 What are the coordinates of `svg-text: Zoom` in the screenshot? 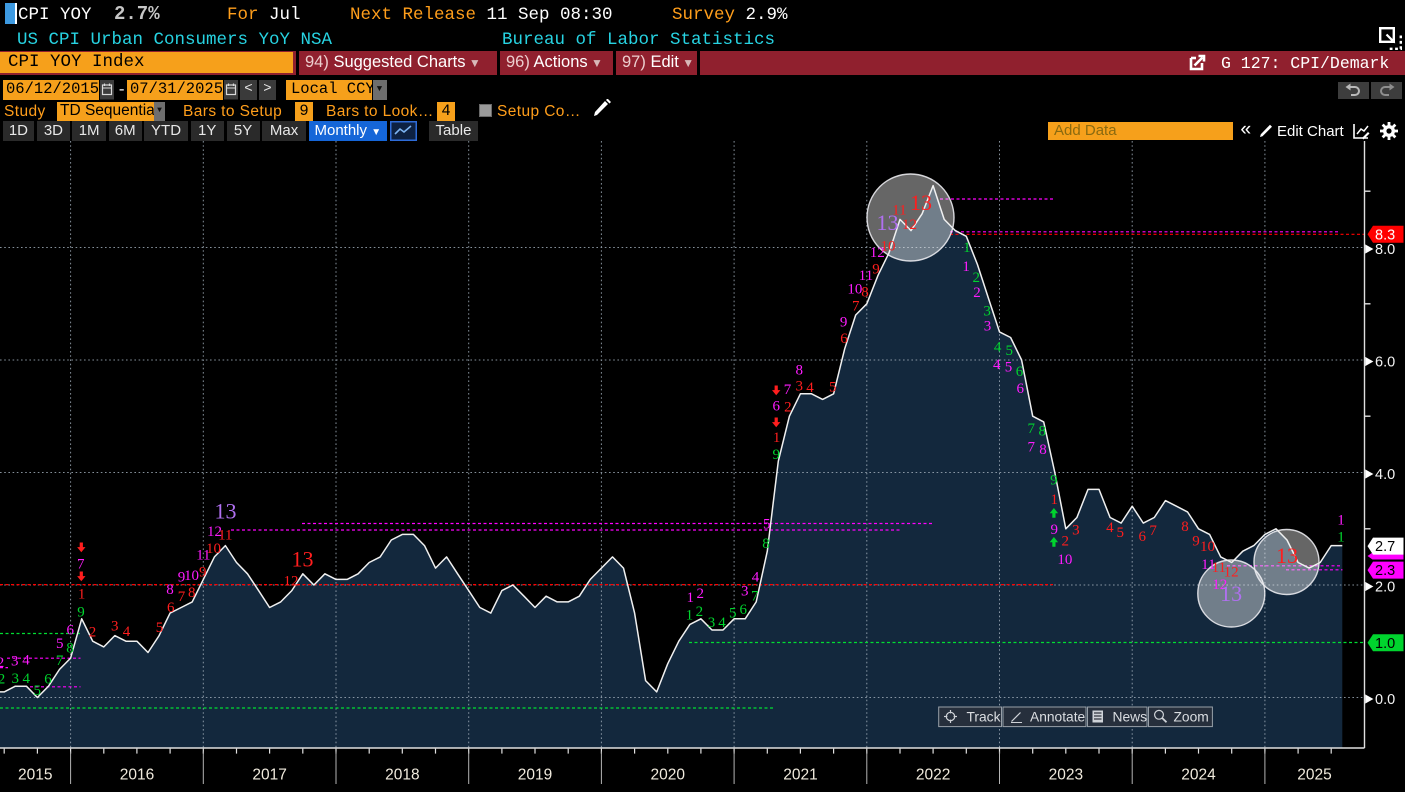 It's located at (1191, 716).